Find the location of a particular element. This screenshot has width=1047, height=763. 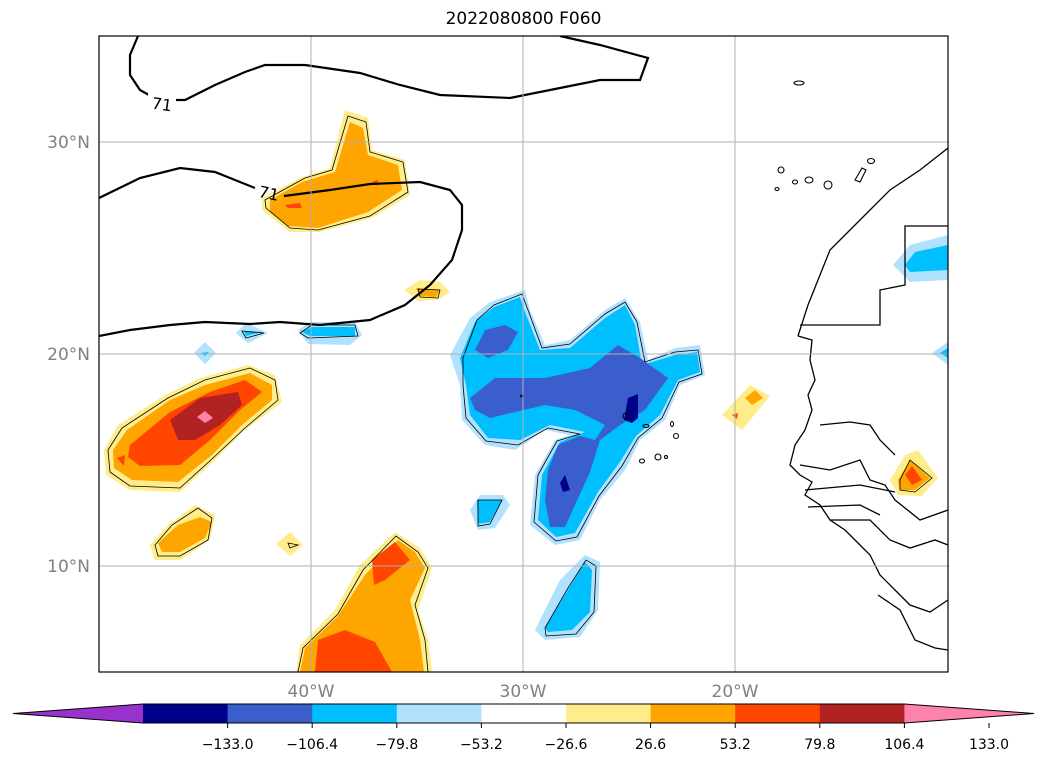

contour-label-1: 71 is located at coordinates (162, 105).